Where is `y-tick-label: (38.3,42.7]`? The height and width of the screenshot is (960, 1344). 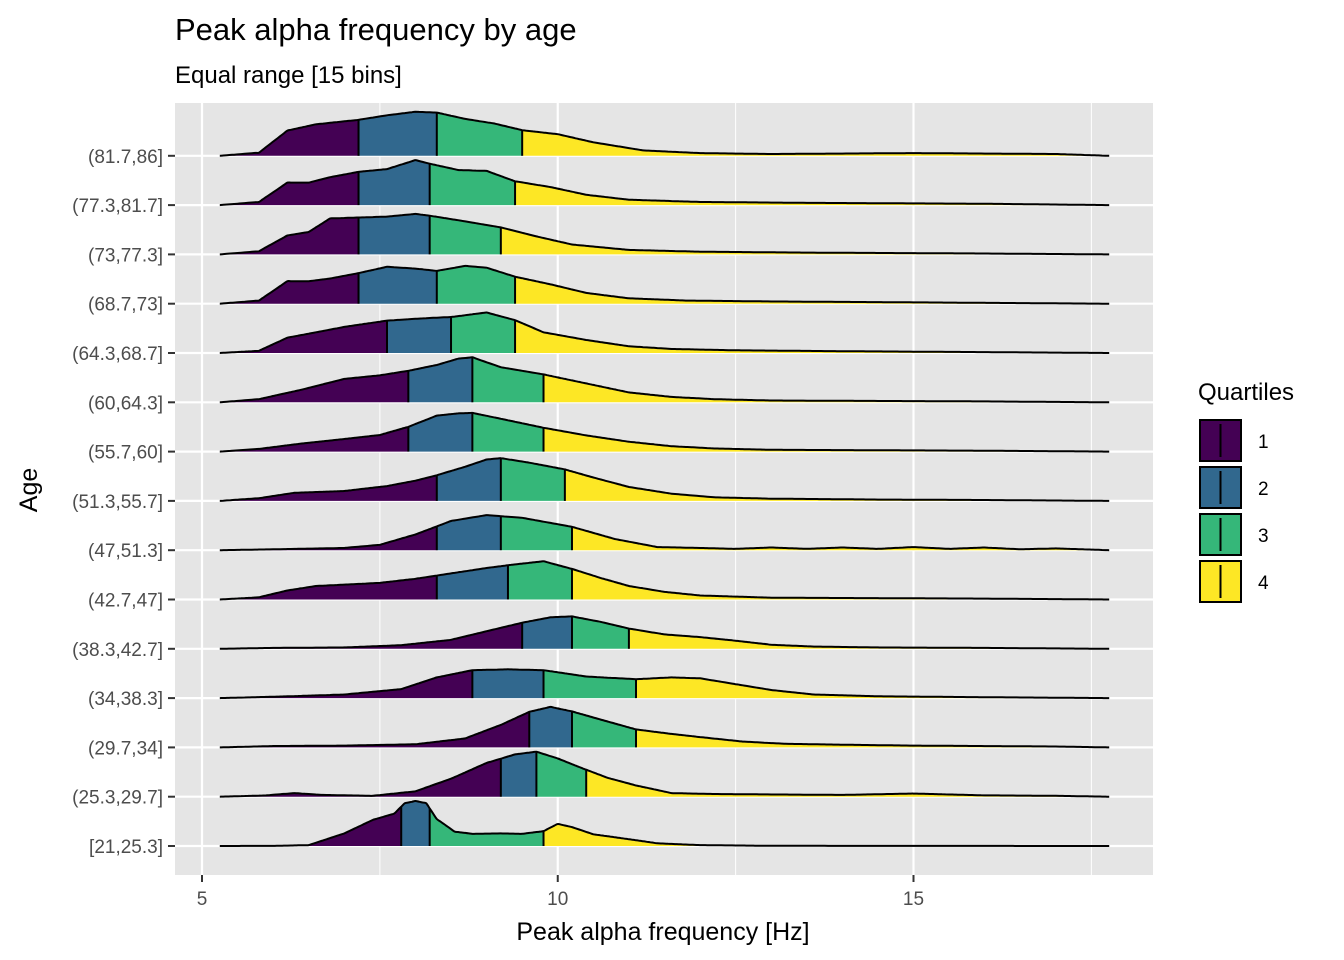 y-tick-label: (38.3,42.7] is located at coordinates (117, 650).